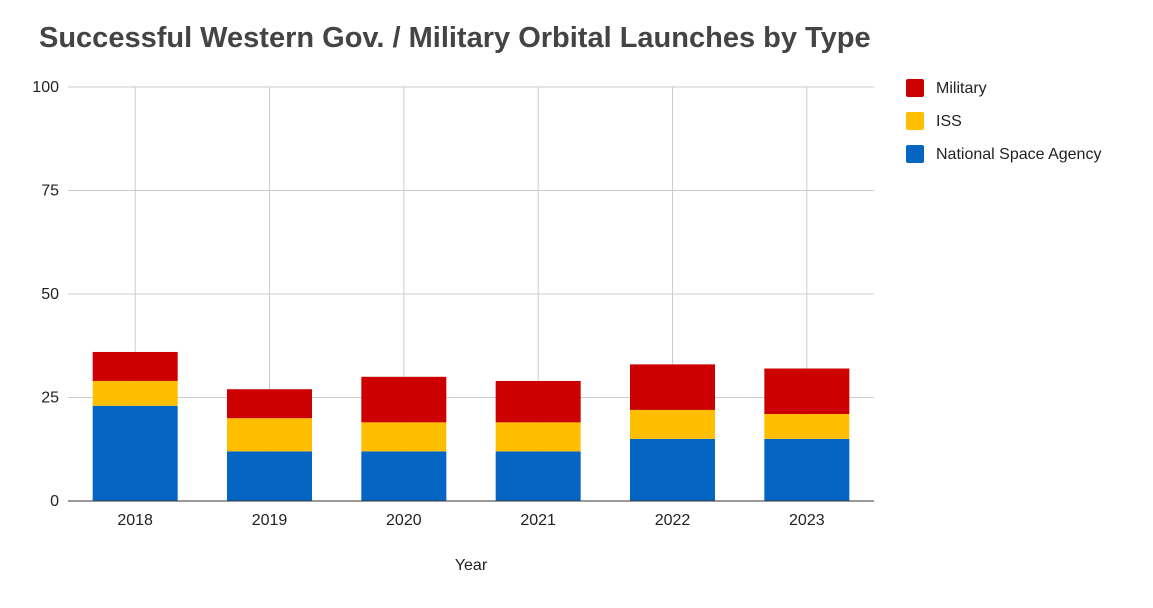 This screenshot has height=608, width=1153. What do you see at coordinates (135, 520) in the screenshot?
I see `x-tick-label: 2018` at bounding box center [135, 520].